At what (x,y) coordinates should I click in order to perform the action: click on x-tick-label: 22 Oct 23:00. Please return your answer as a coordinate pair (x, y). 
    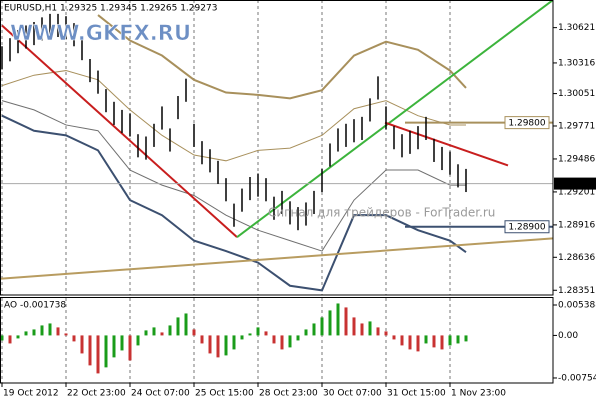
    Looking at the image, I should click on (96, 394).